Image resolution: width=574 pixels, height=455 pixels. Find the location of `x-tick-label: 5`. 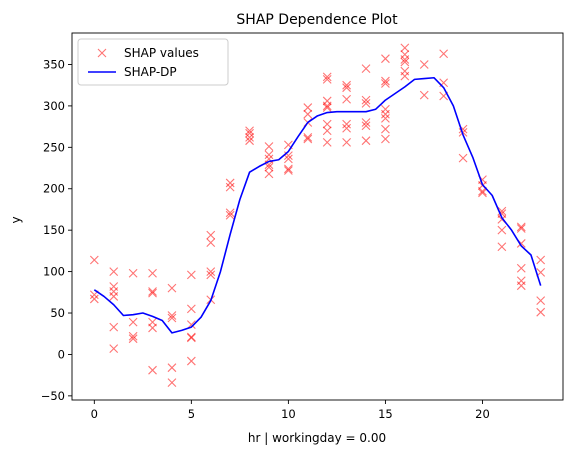

x-tick-label: 5 is located at coordinates (191, 414).